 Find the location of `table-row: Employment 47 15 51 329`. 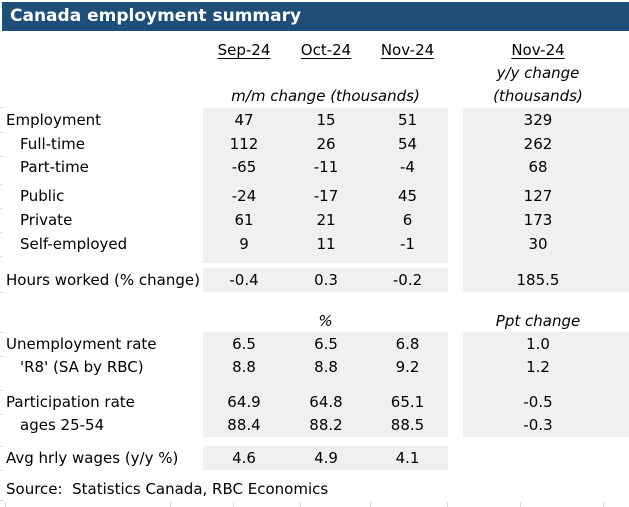

table-row: Employment 47 15 51 329 is located at coordinates (316, 120).